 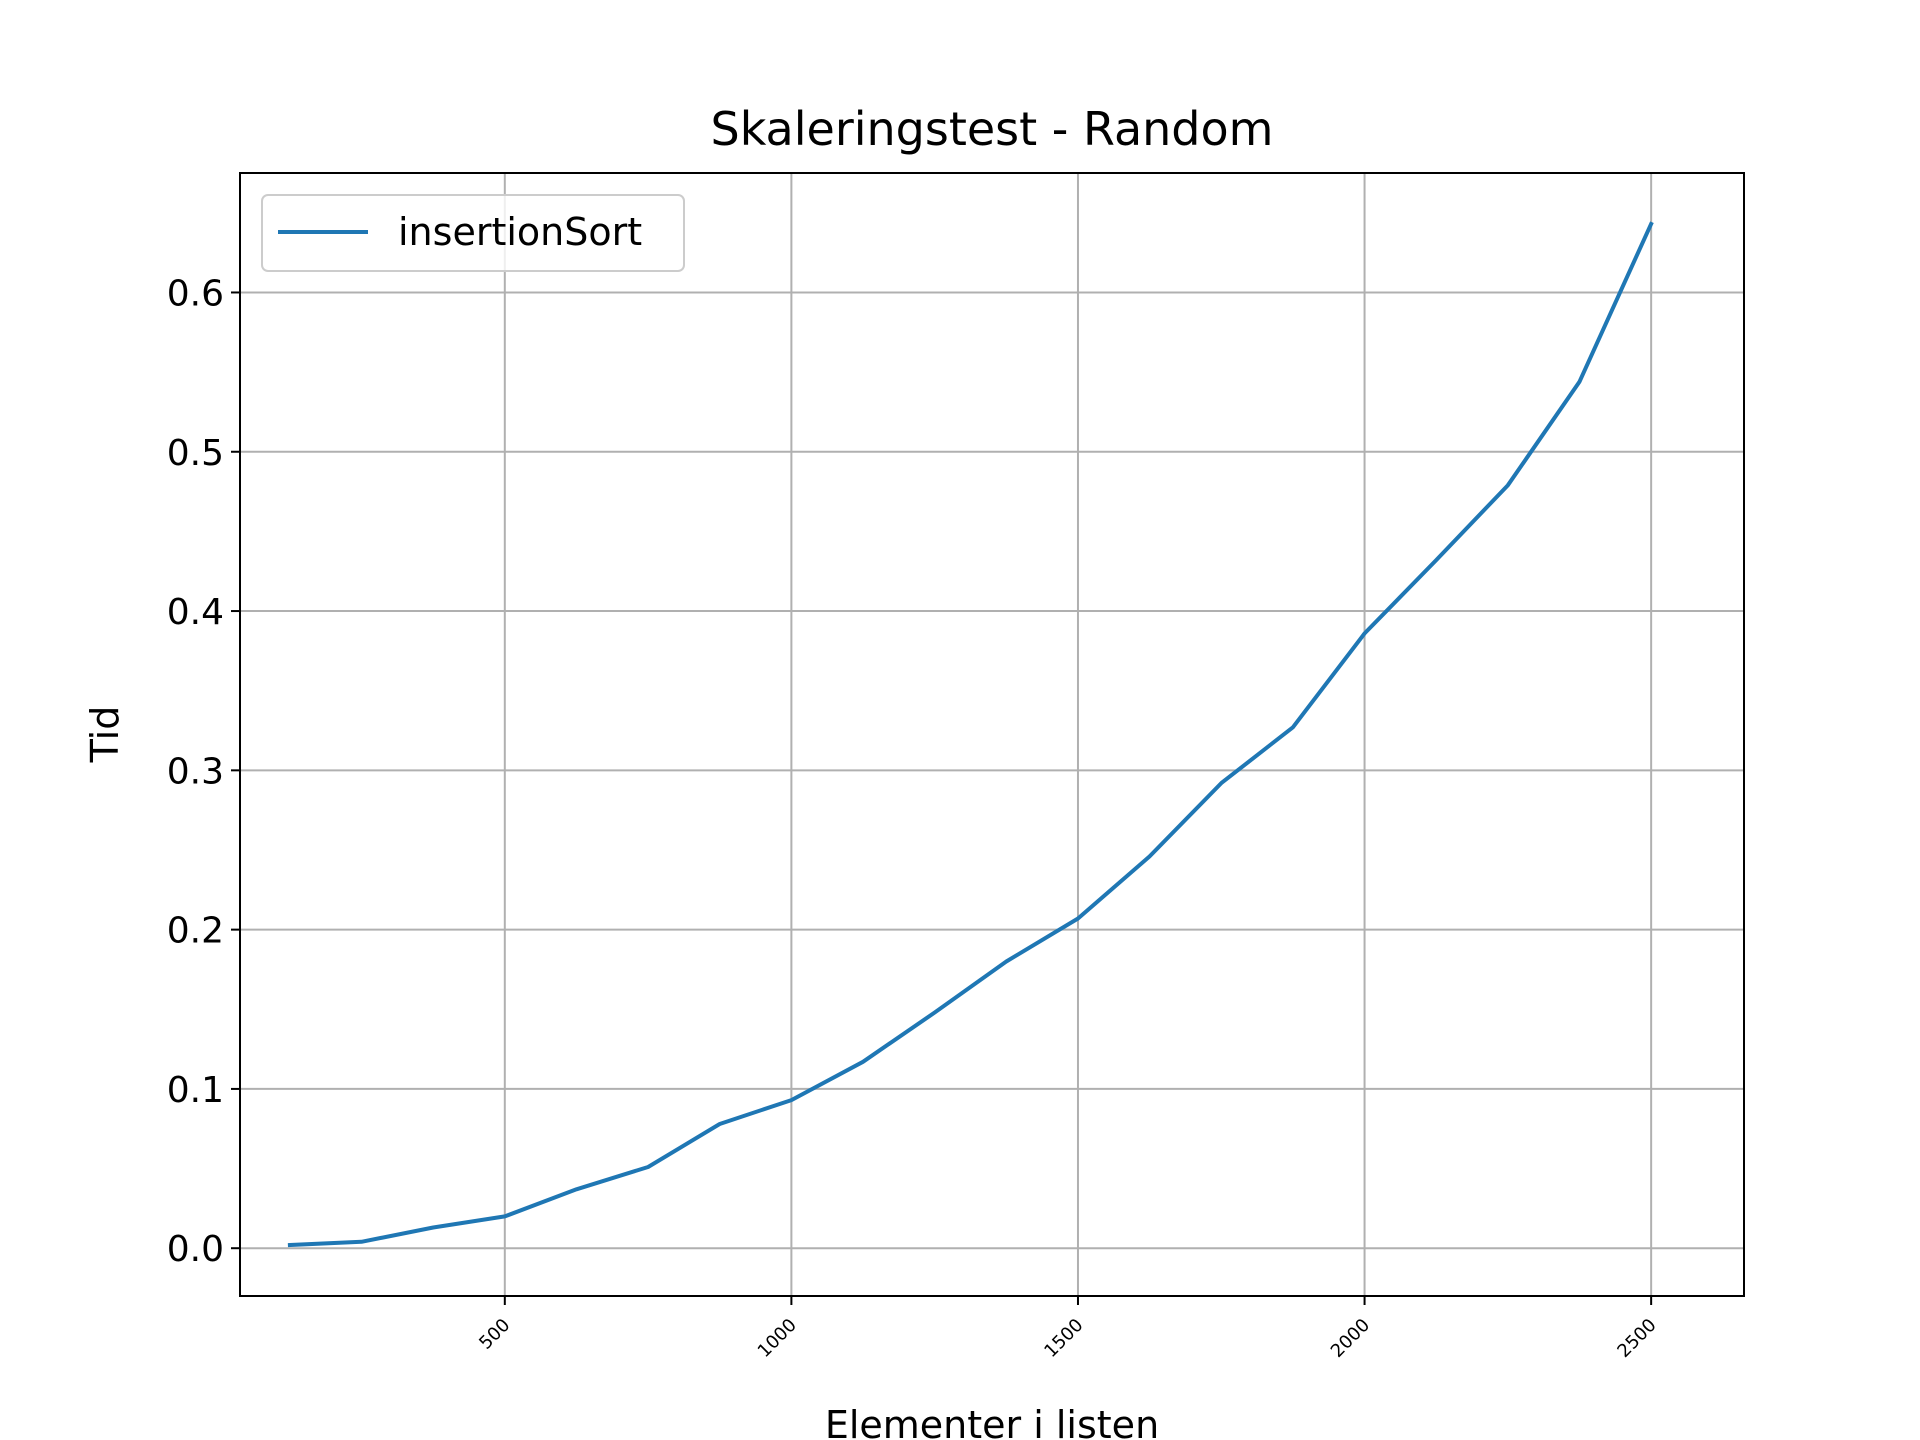 I want to click on y-tick-label: 0.1, so click(x=195, y=1090).